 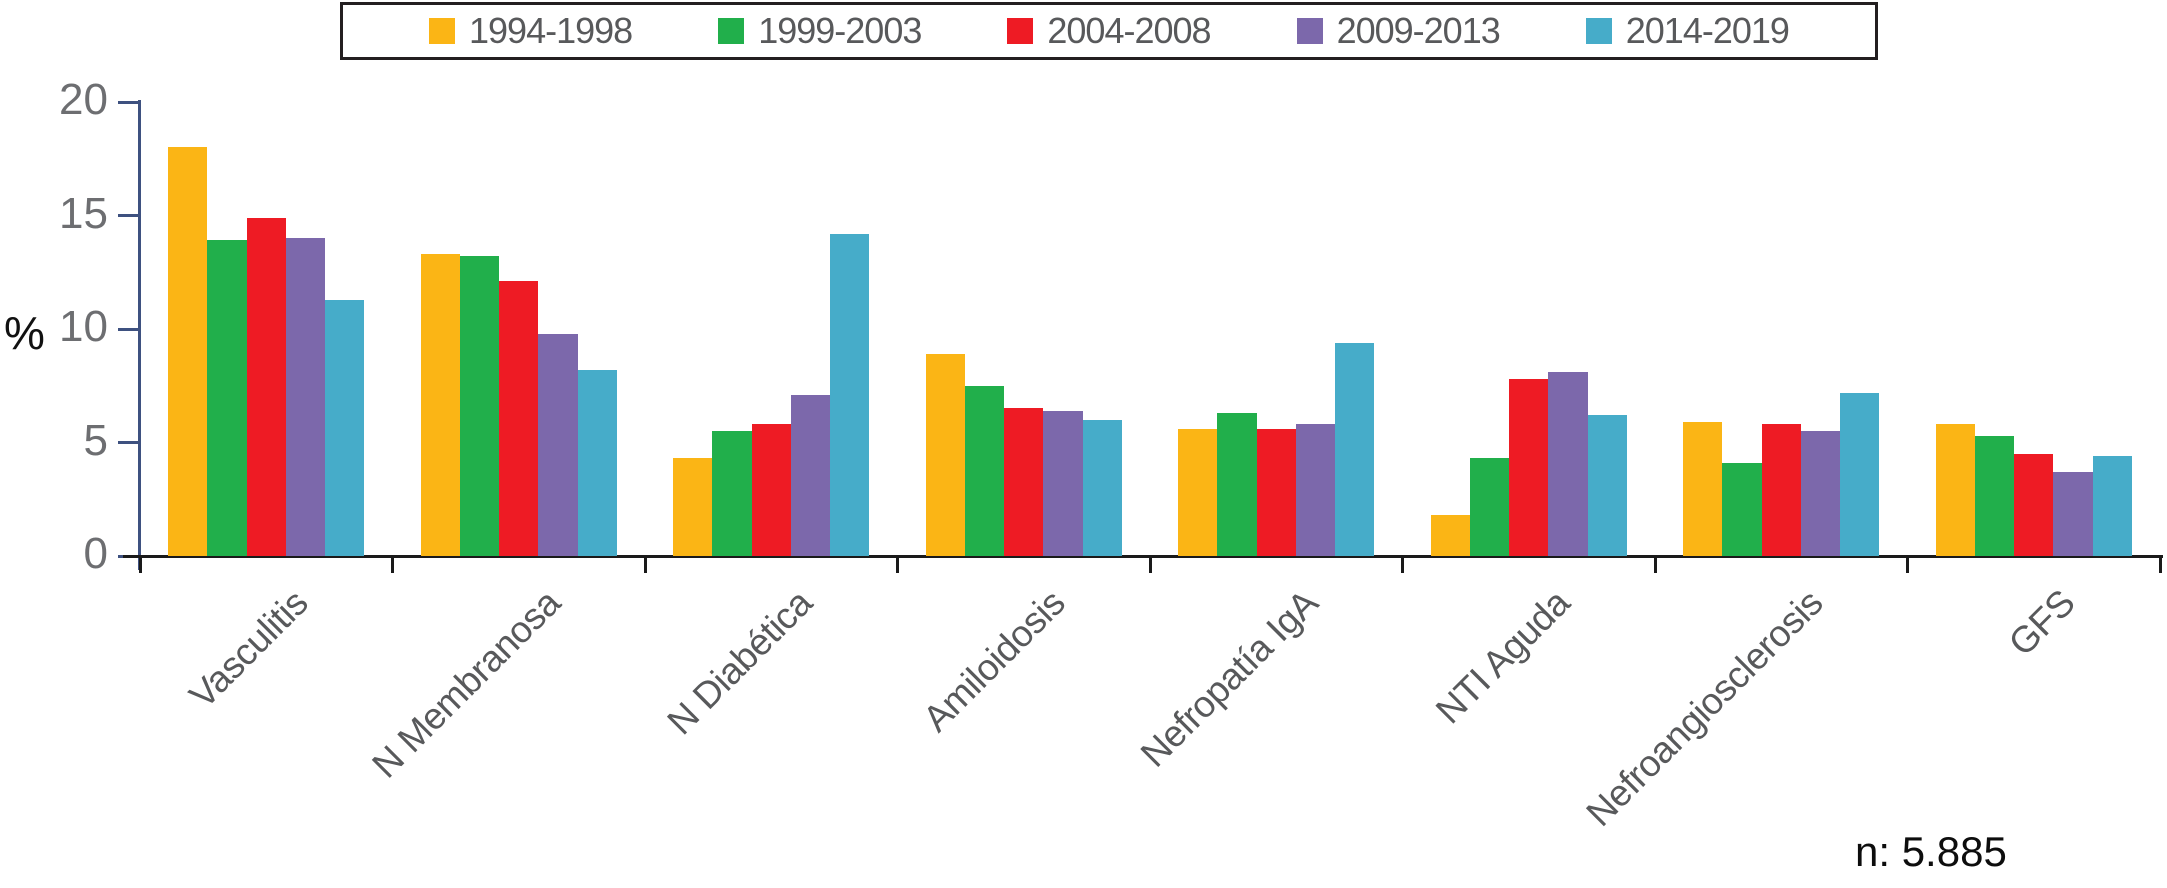 What do you see at coordinates (95, 440) in the screenshot?
I see `y-tick-label: 5` at bounding box center [95, 440].